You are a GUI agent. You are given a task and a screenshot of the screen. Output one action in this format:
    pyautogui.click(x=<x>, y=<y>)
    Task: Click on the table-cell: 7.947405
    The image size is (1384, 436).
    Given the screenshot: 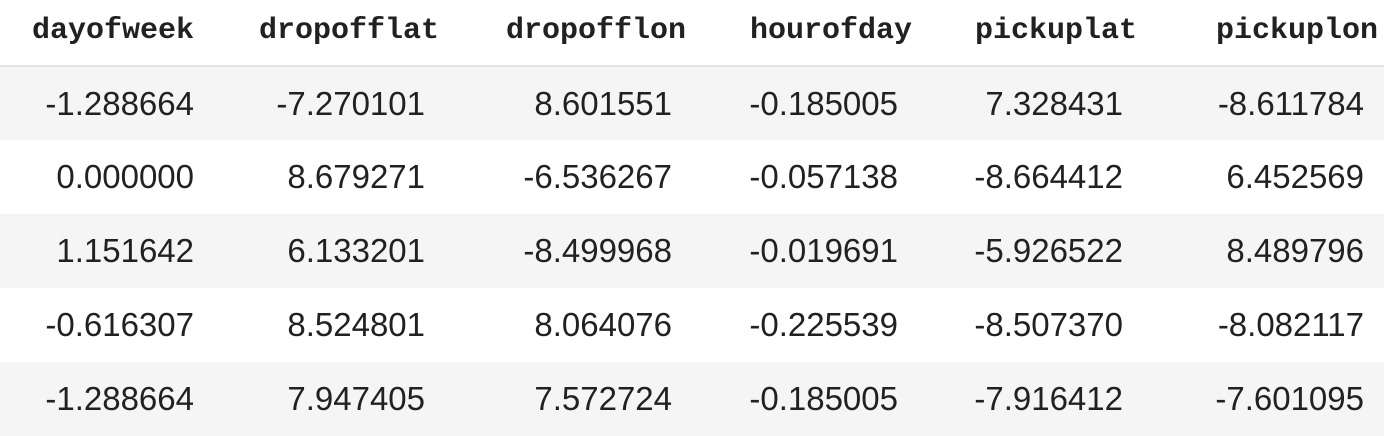 What is the action you would take?
    pyautogui.click(x=322, y=399)
    